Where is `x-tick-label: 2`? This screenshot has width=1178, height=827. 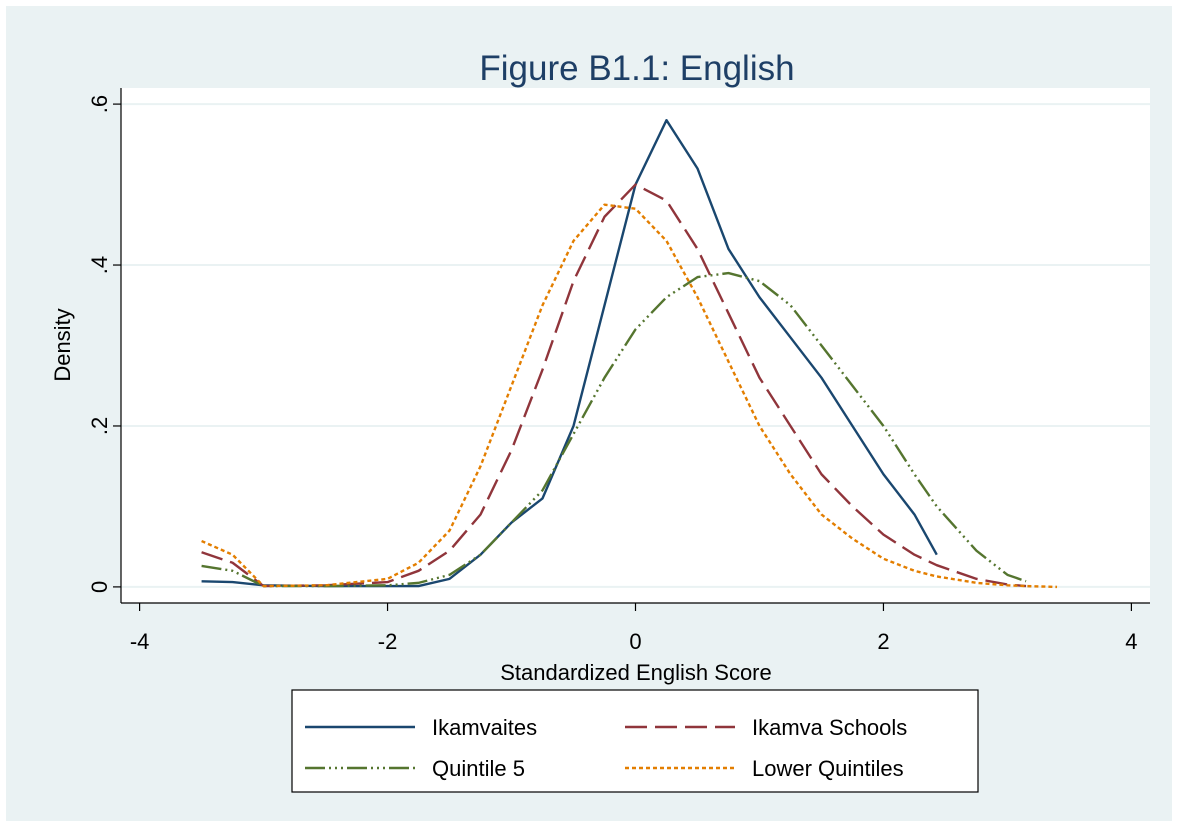
x-tick-label: 2 is located at coordinates (883, 641).